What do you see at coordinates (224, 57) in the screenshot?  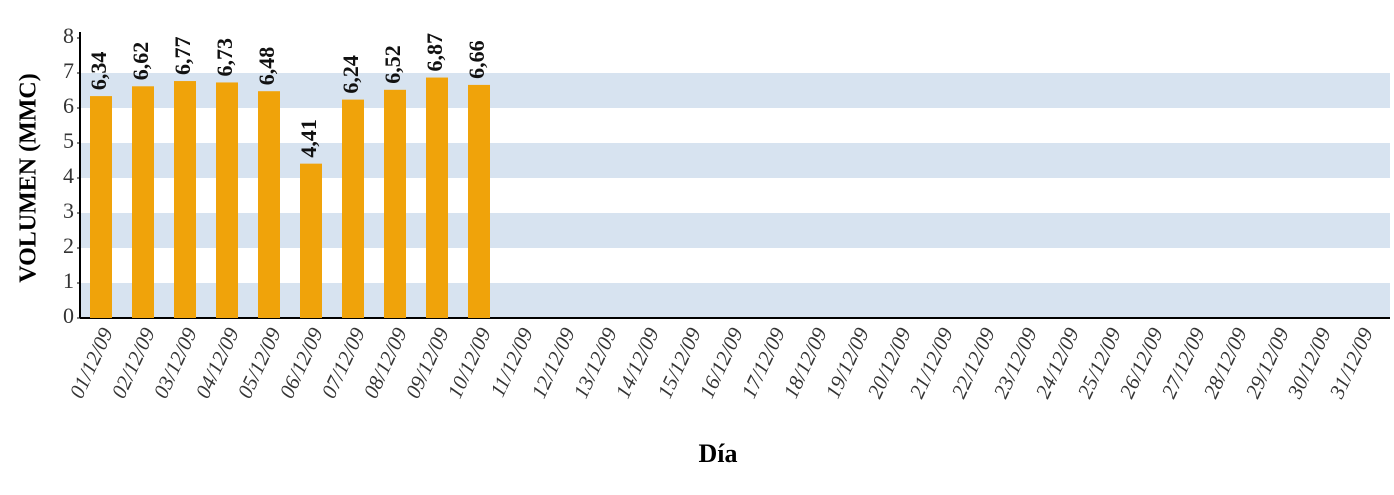 I see `data-label: 6,73` at bounding box center [224, 57].